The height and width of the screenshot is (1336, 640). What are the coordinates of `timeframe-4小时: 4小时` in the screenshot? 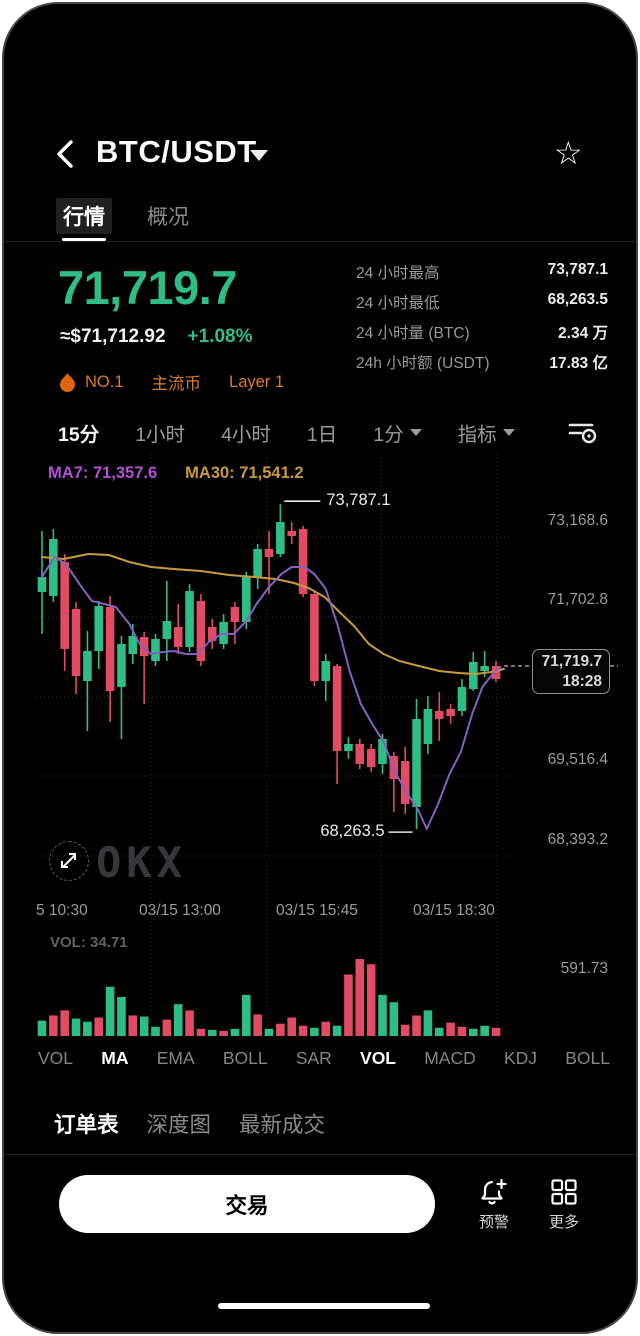 It's located at (246, 435).